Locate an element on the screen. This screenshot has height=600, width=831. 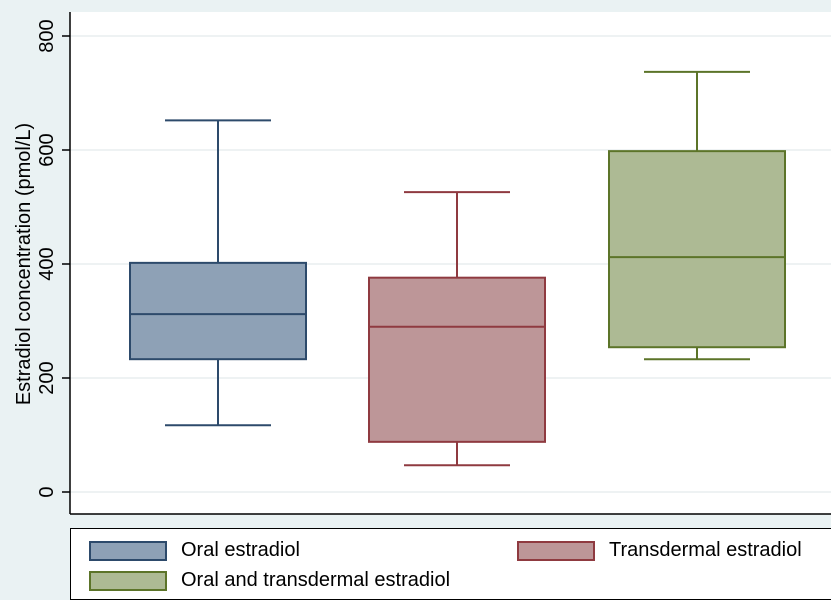
legend-item-combined: Oral and transdermal estradiol is located at coordinates (269, 580).